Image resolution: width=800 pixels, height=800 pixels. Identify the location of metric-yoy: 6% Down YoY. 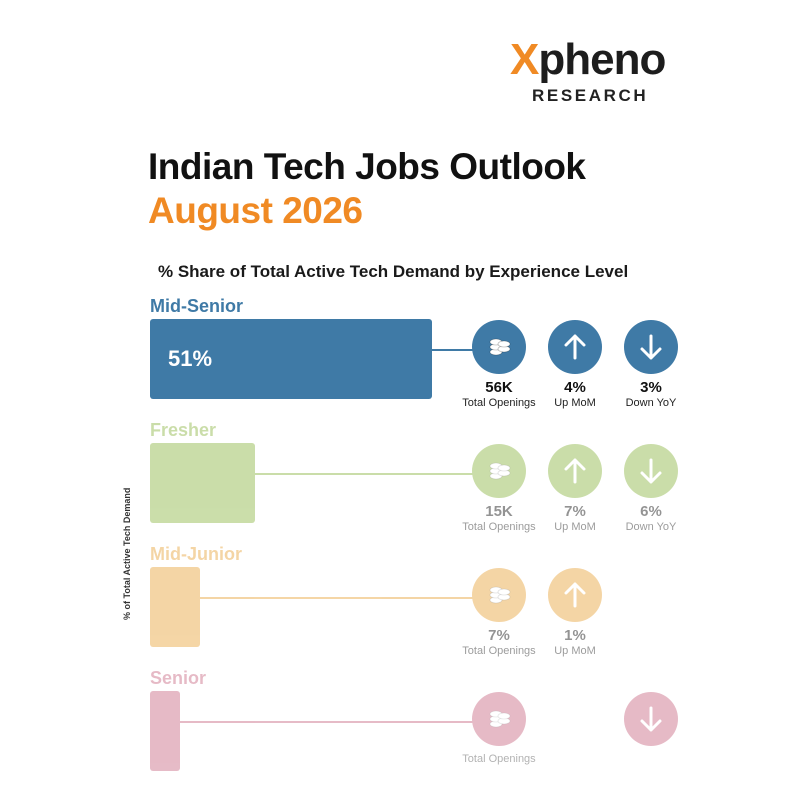
(651, 489).